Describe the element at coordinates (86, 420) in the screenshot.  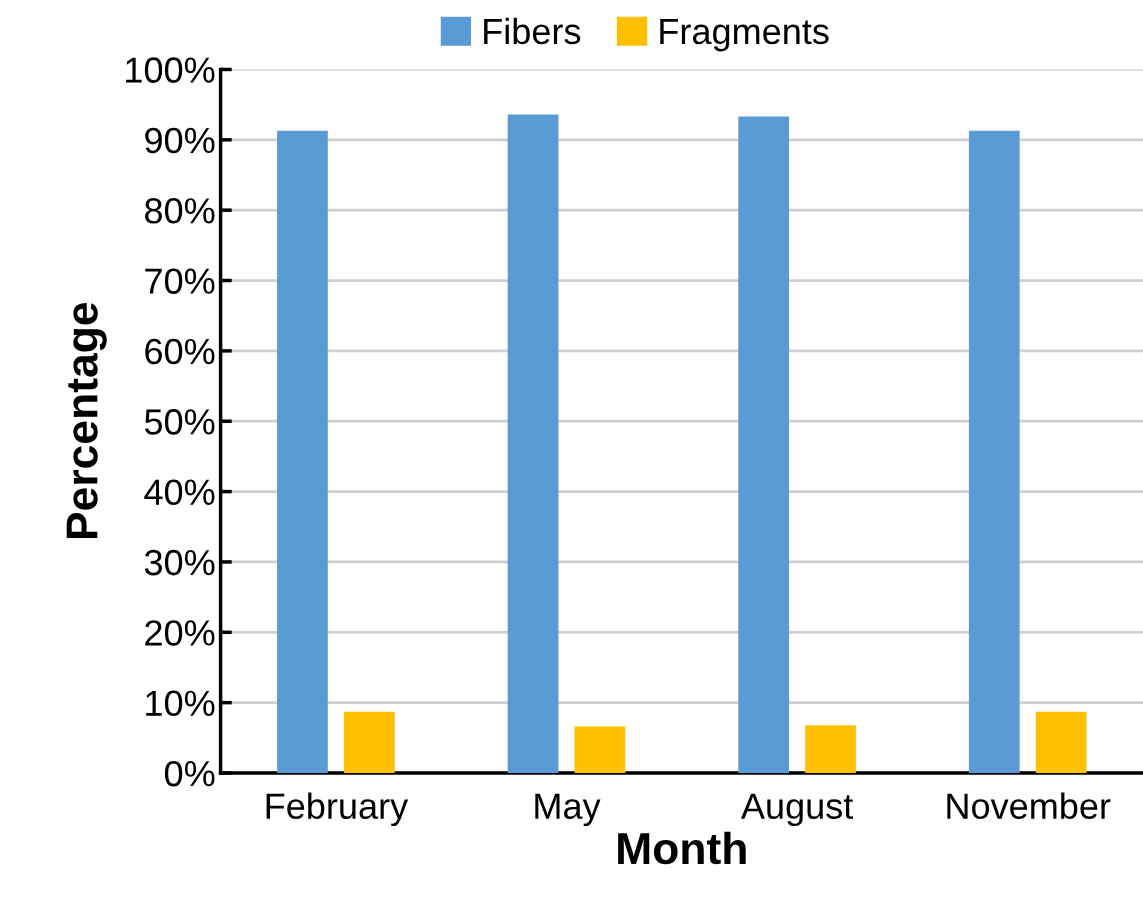
I see `y-axis-title: Percentage` at that location.